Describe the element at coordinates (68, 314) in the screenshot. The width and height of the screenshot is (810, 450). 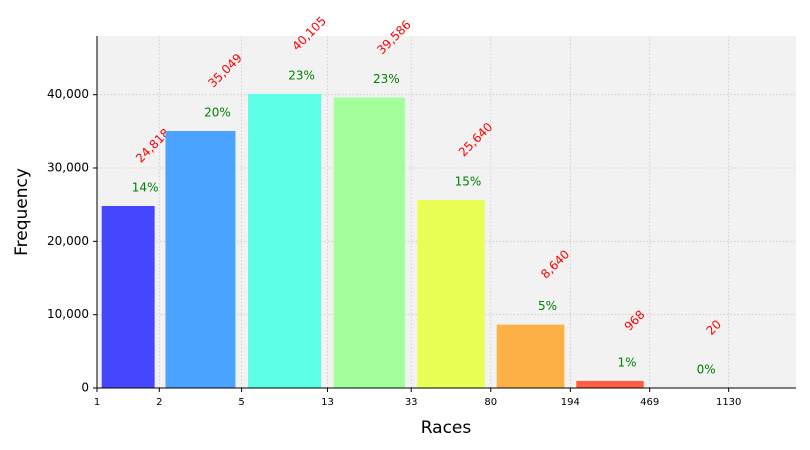
I see `y-tick-label: 10,000` at that location.